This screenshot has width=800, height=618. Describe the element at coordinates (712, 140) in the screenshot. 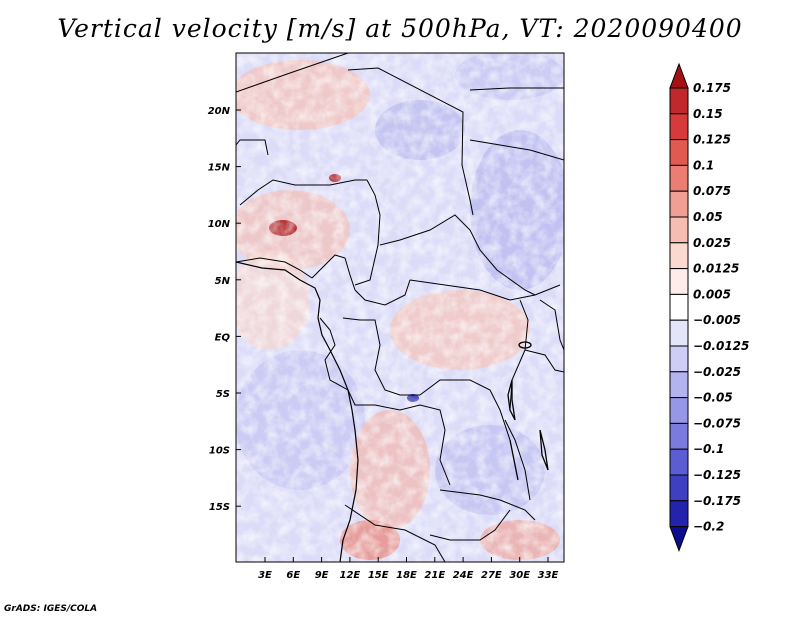

I see `colorbar-label: 0.125` at that location.